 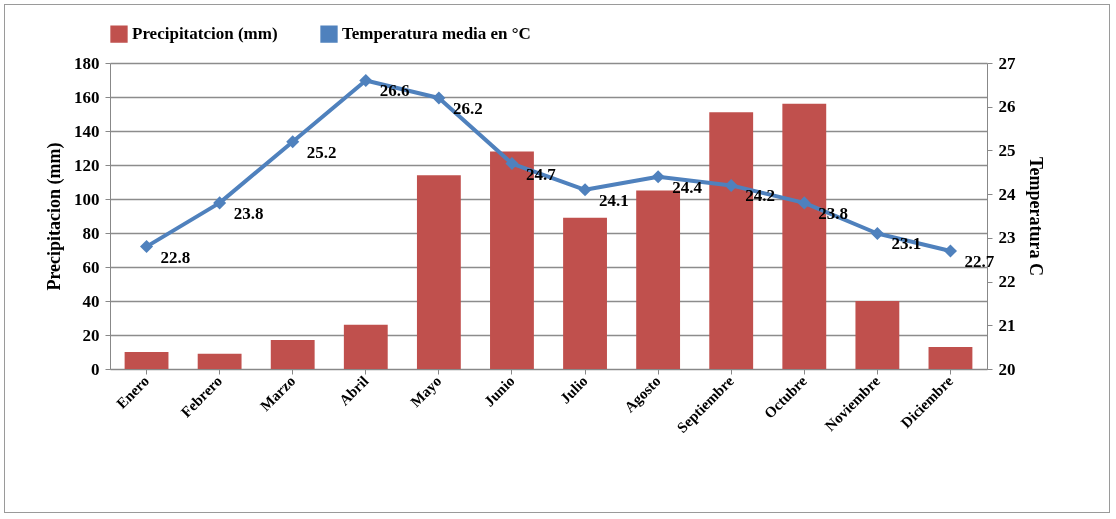 What do you see at coordinates (436, 34) in the screenshot?
I see `legend-label: Temperatura media en °C` at bounding box center [436, 34].